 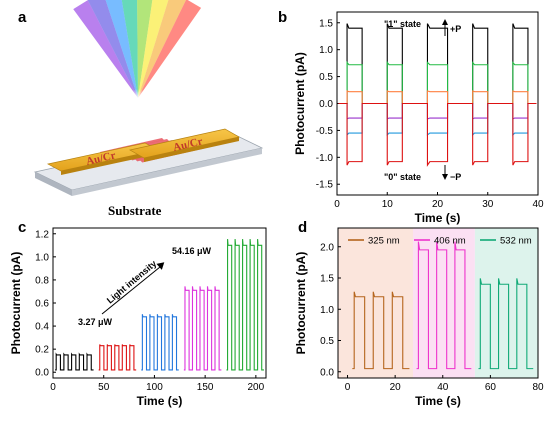 I want to click on panel-c-high-power: 54.16 μW, so click(x=192, y=251).